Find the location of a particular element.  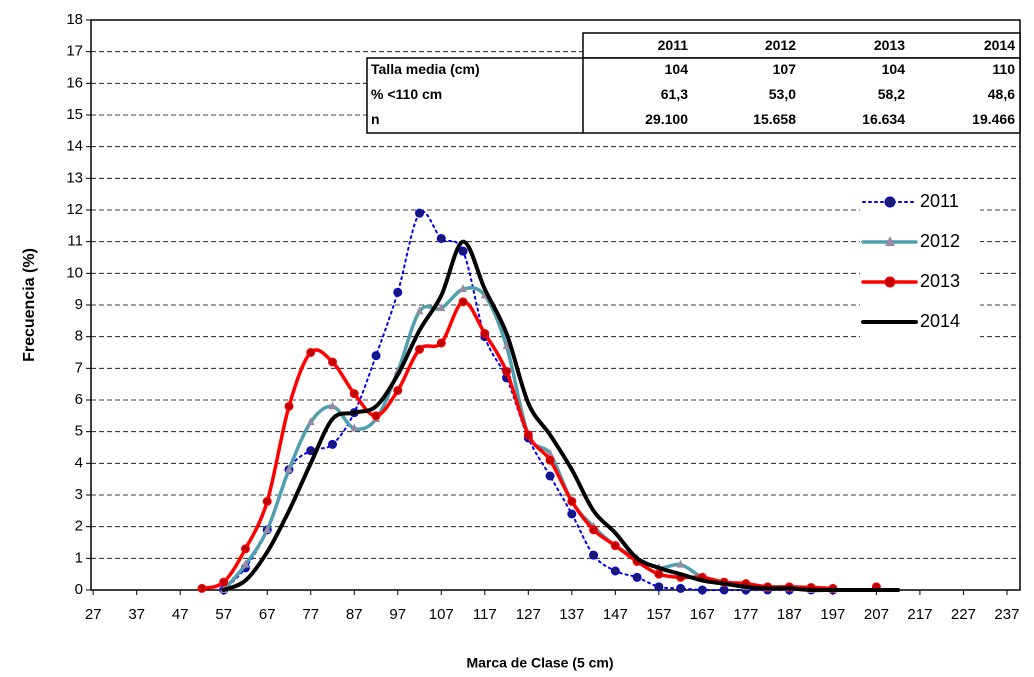

y-tick-label: 1 is located at coordinates (79, 557).